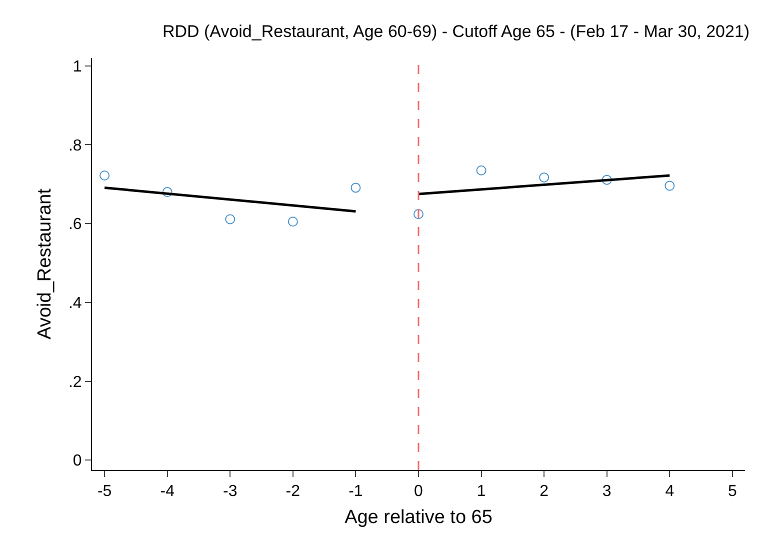 The height and width of the screenshot is (557, 761). What do you see at coordinates (77, 67) in the screenshot?
I see `y-tick-label: 1` at bounding box center [77, 67].